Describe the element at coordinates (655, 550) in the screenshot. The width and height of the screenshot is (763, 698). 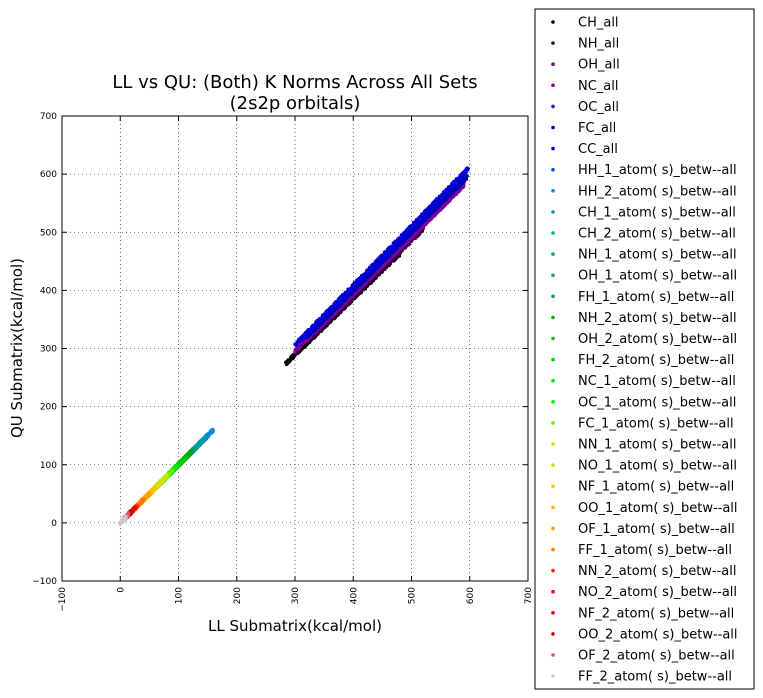
I see `legend-label: FF_1_atom( s)_betw--all` at that location.